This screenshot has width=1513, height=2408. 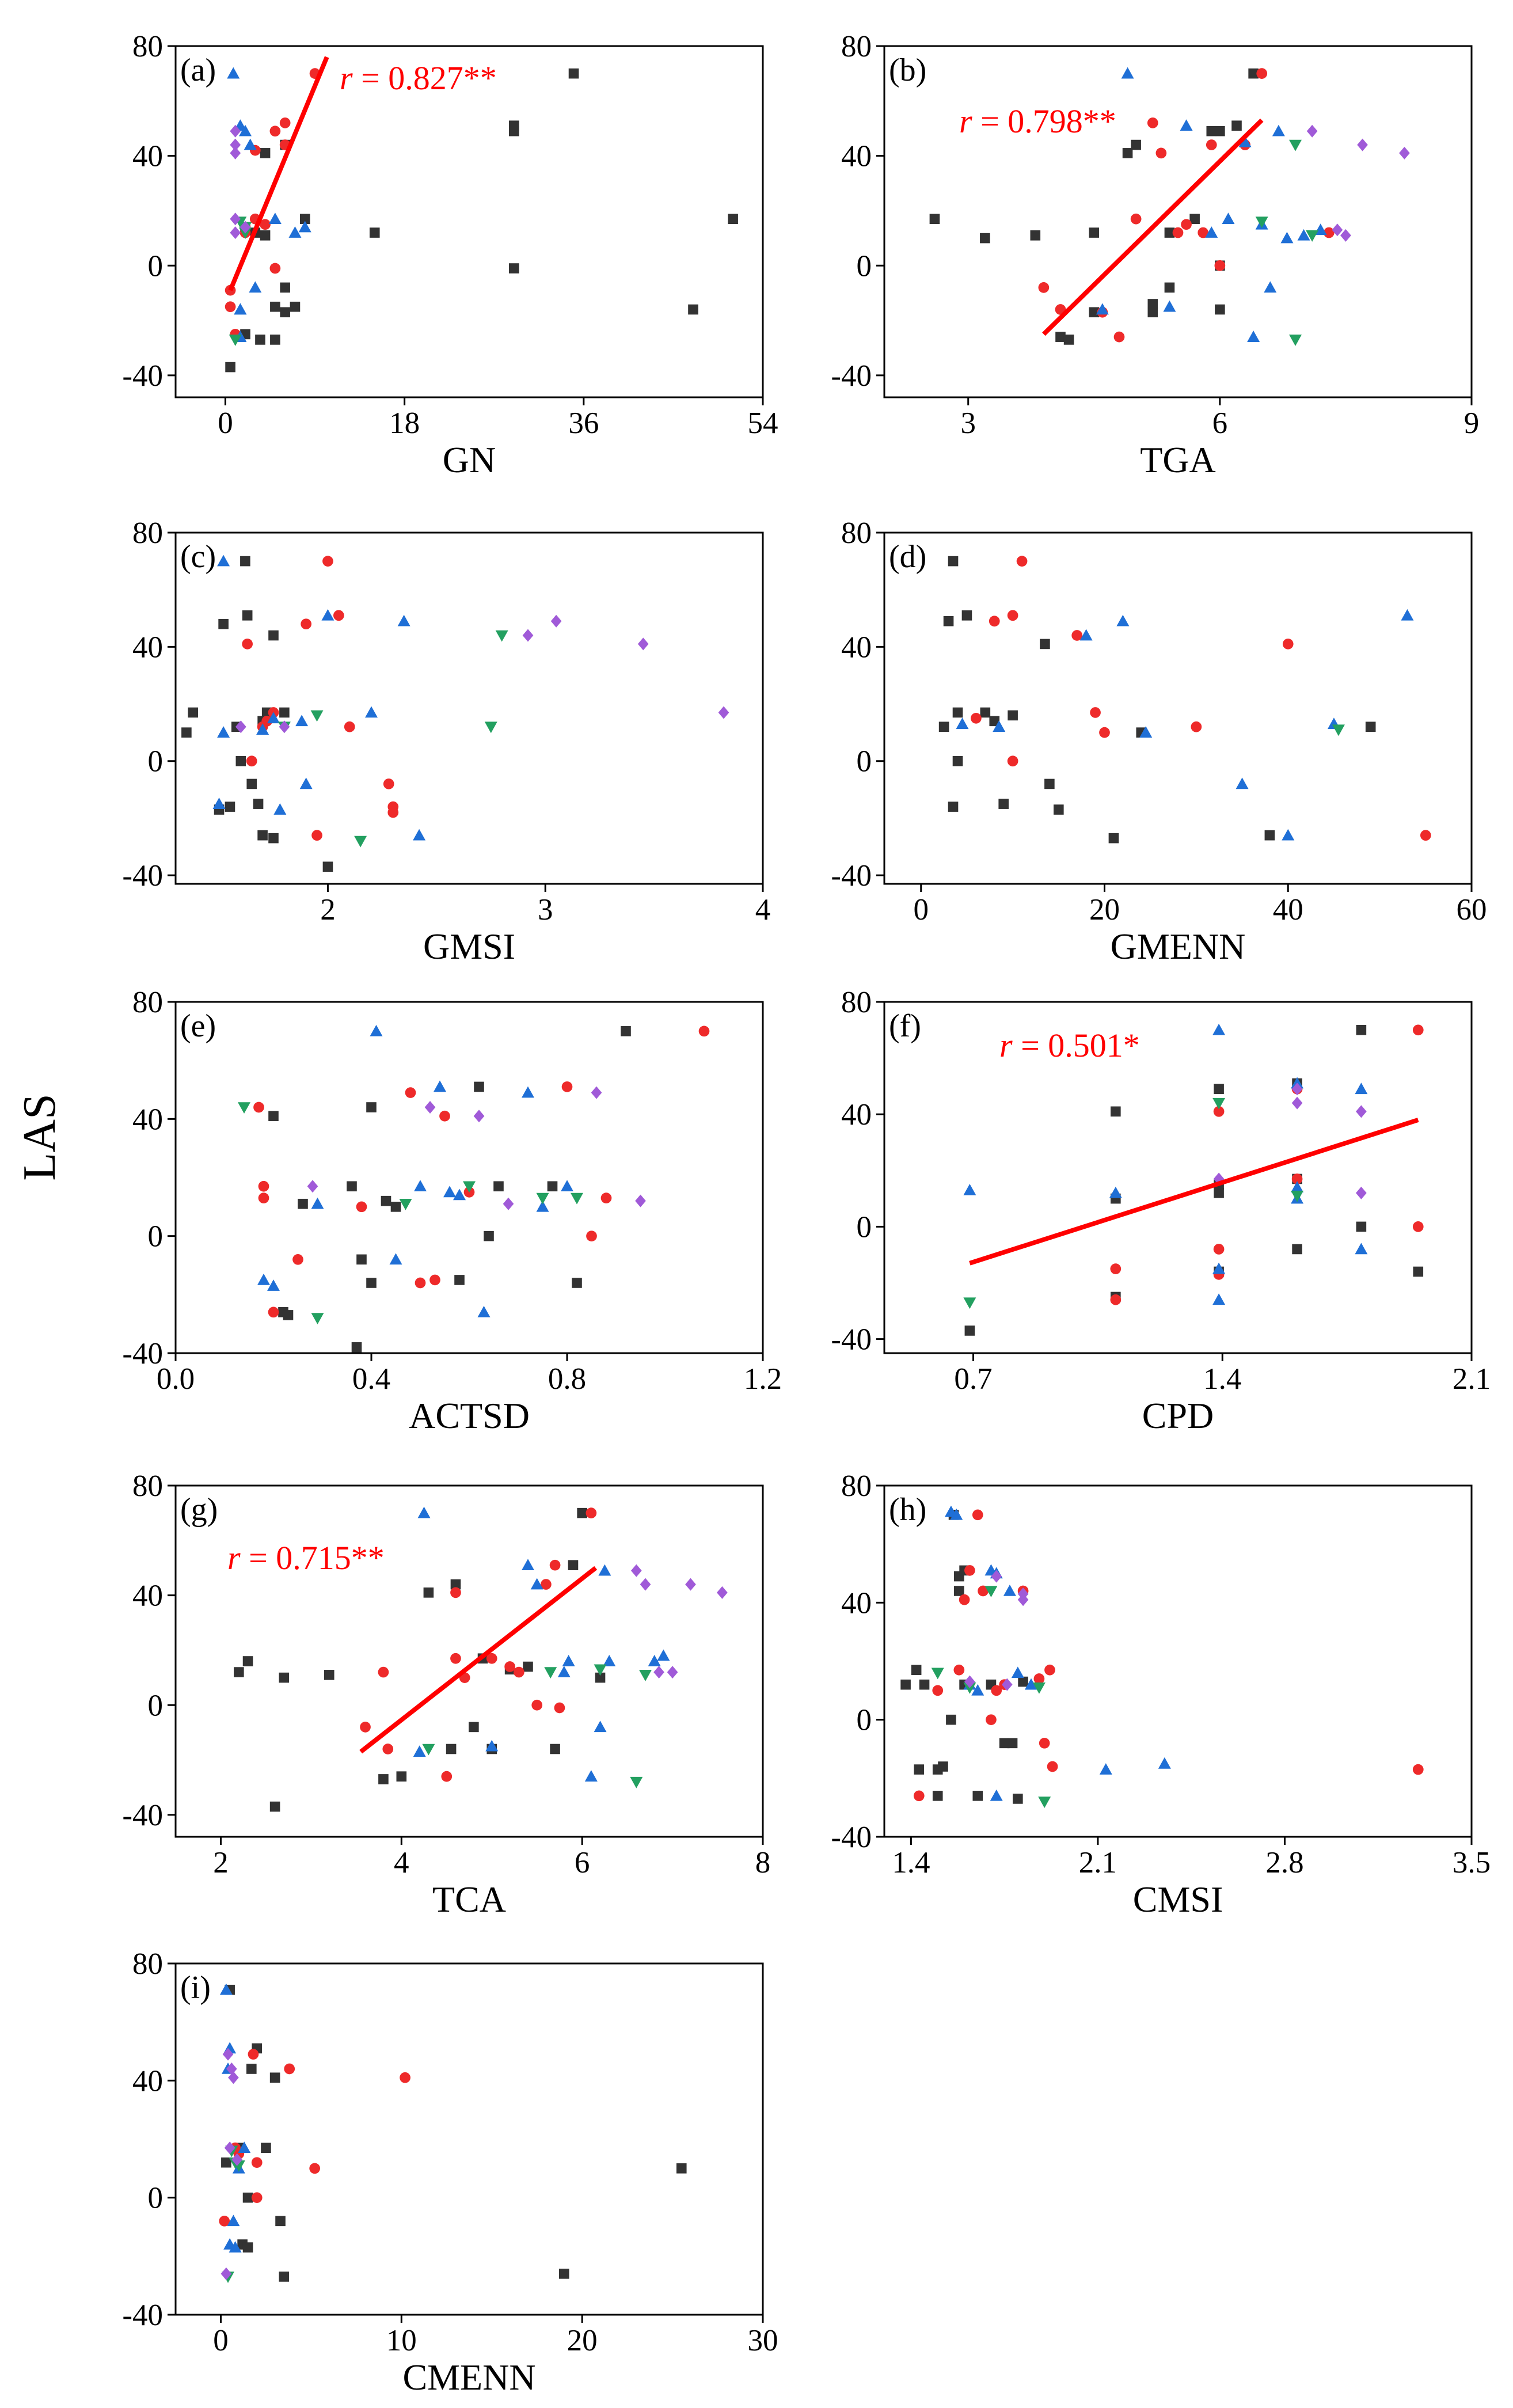 I want to click on x-tick-label: 10, so click(x=401, y=2340).